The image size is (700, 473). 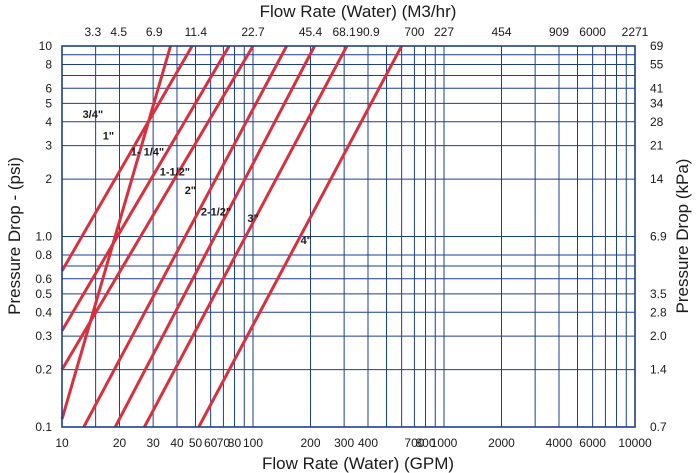 I want to click on x-tick-label: 100, so click(x=253, y=443).